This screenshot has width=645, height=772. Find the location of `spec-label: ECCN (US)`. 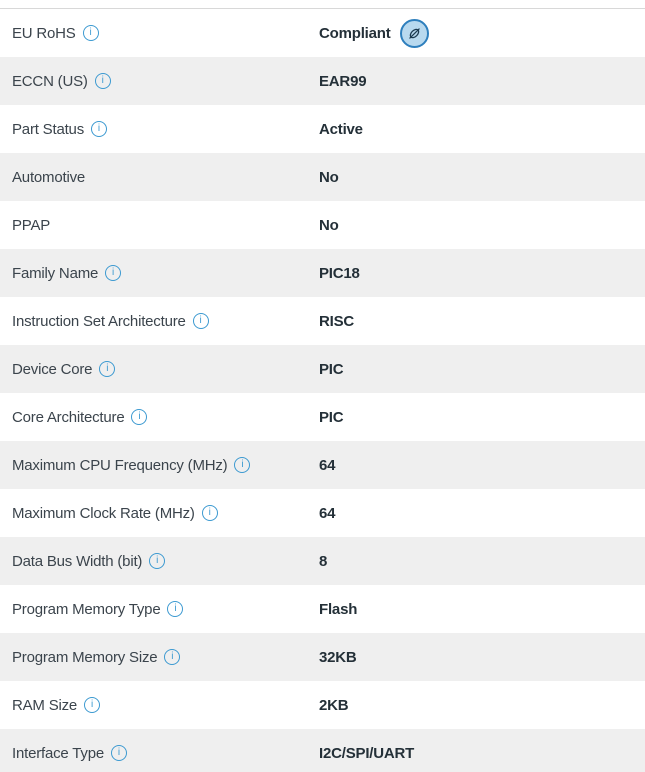

spec-label: ECCN (US) is located at coordinates (50, 81).